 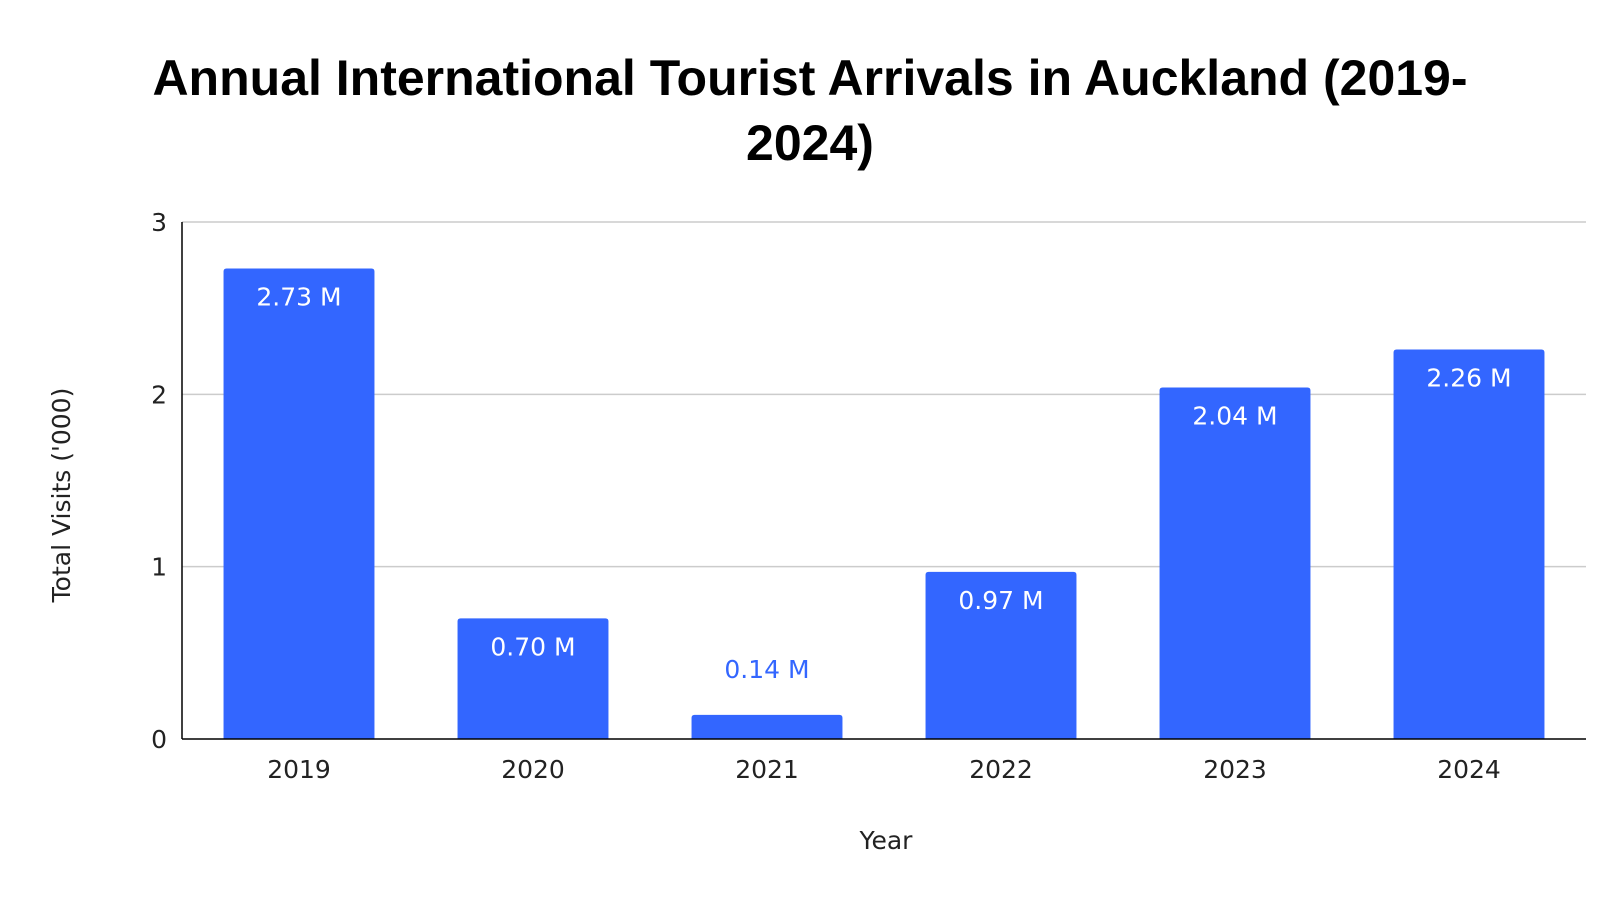 I want to click on x-tick-label: 2020, so click(x=533, y=769).